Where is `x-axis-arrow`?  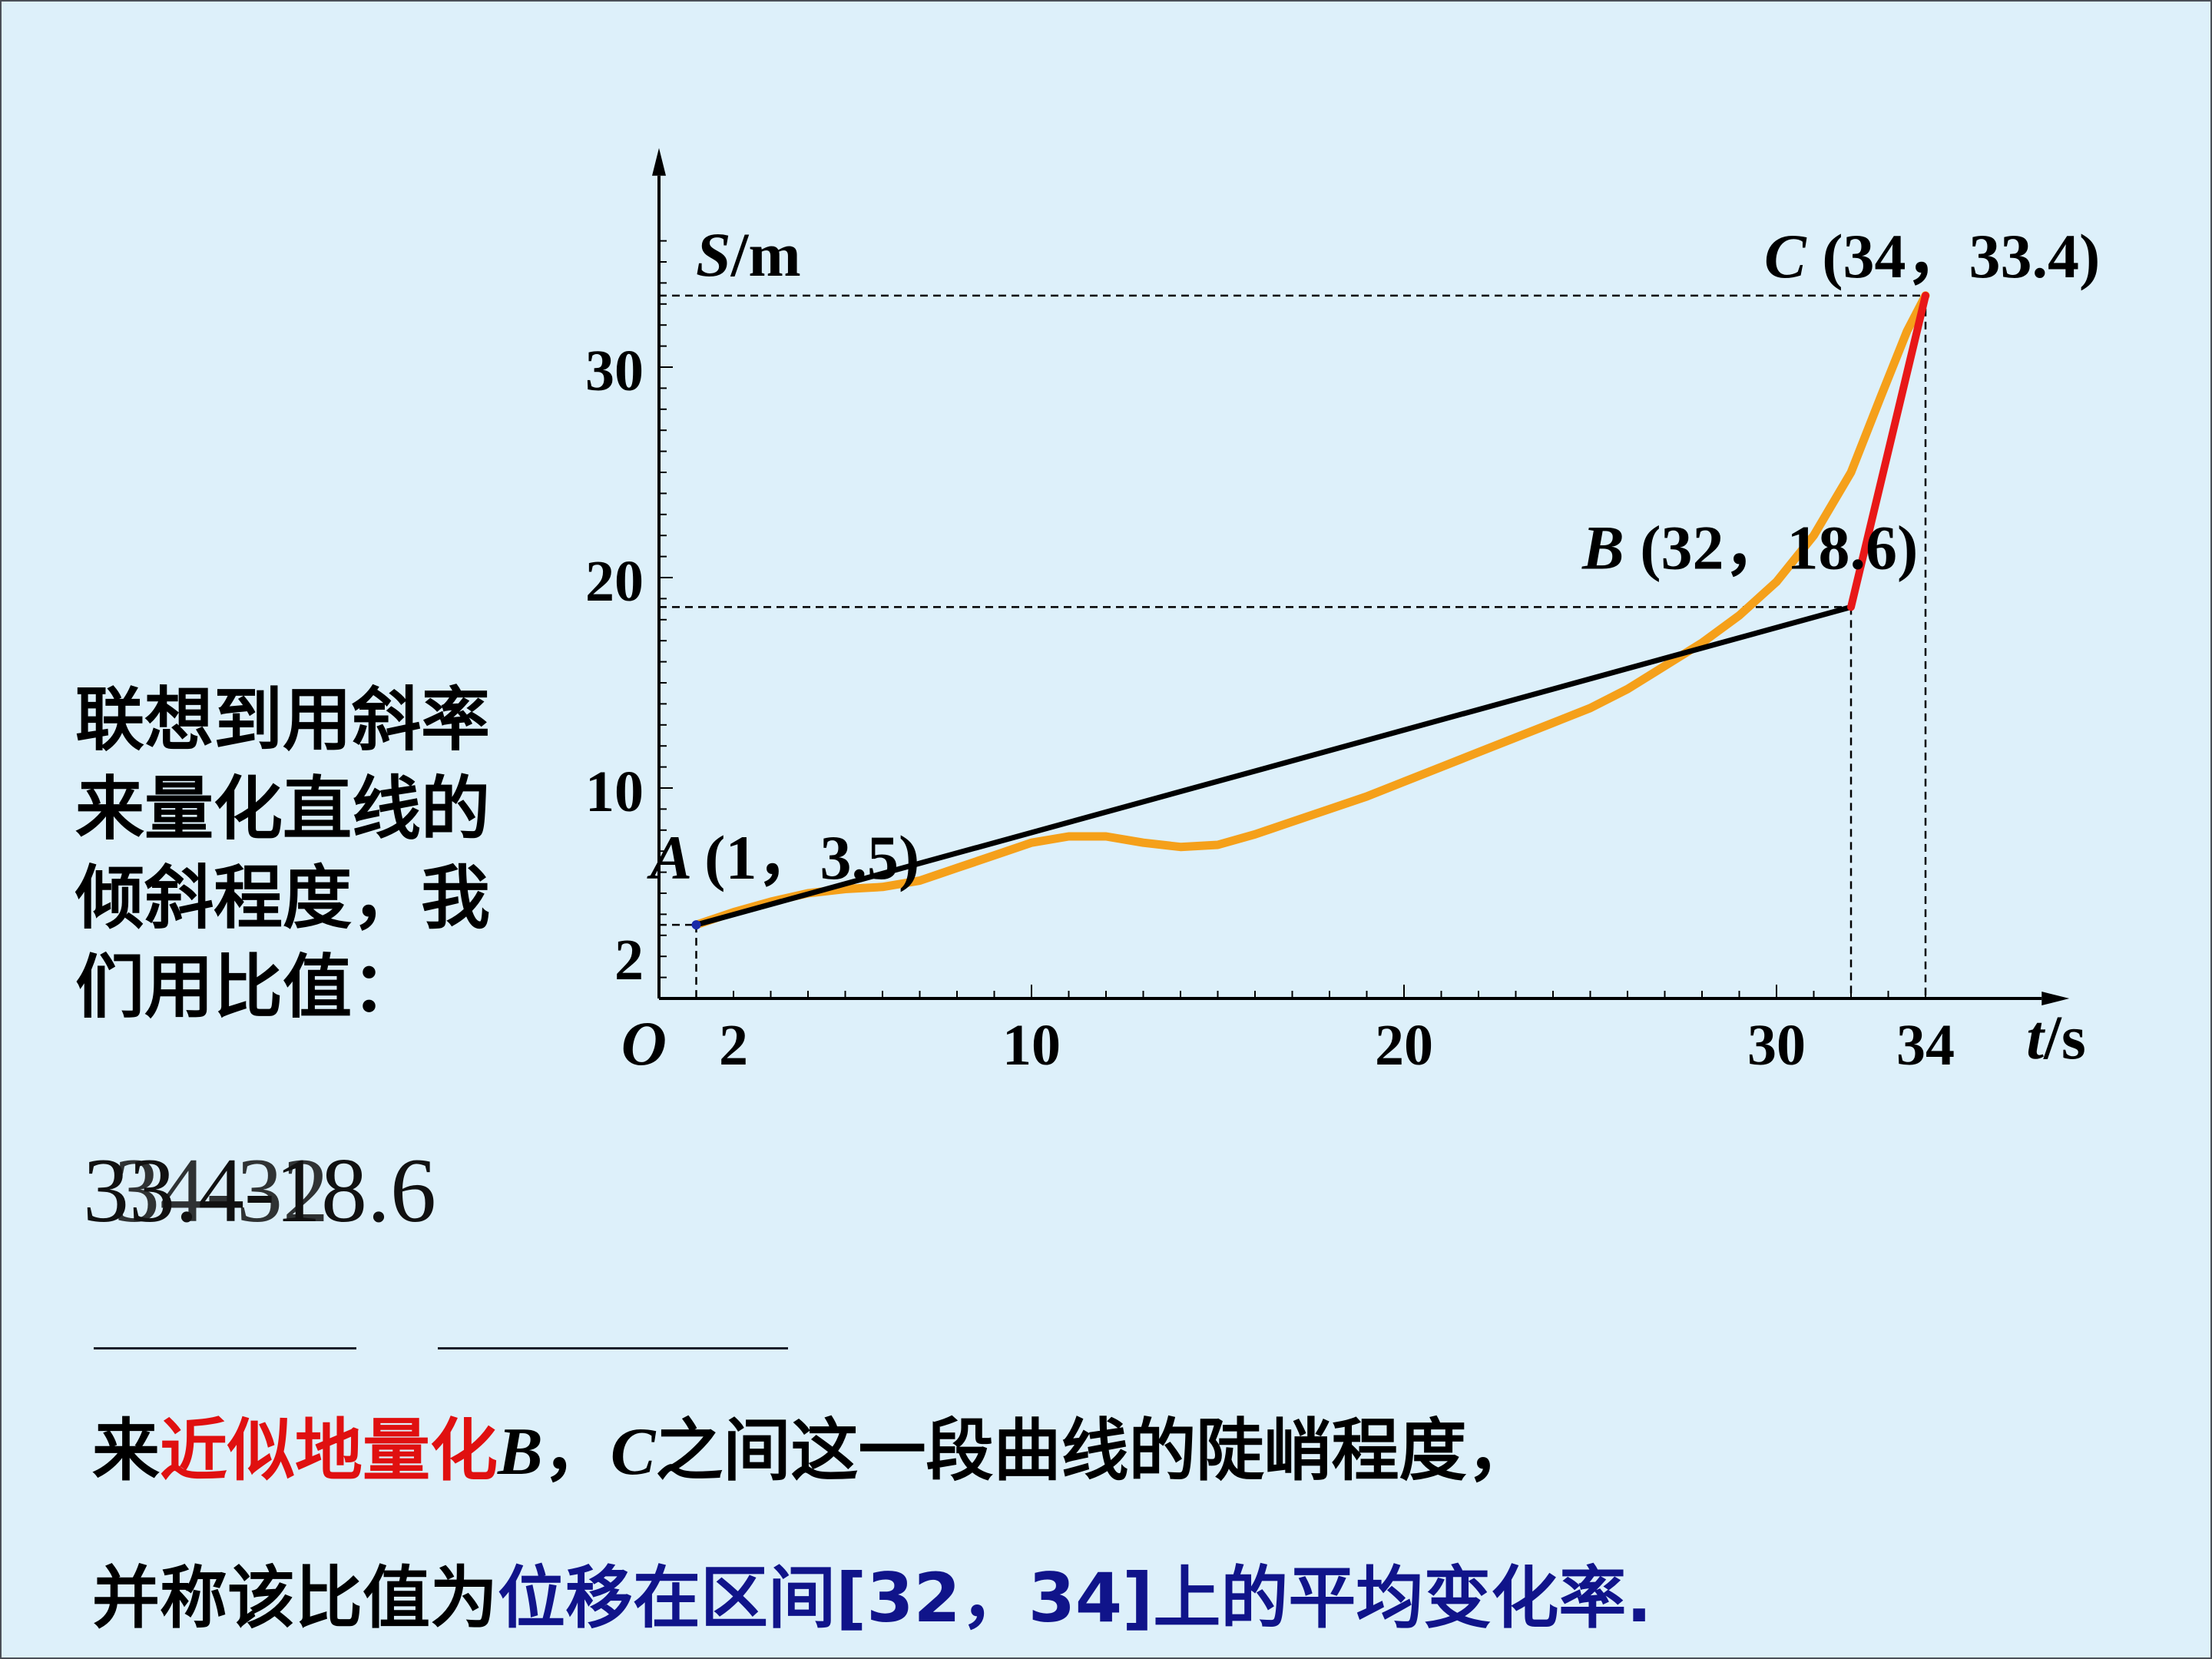
x-axis-arrow is located at coordinates (2055, 998).